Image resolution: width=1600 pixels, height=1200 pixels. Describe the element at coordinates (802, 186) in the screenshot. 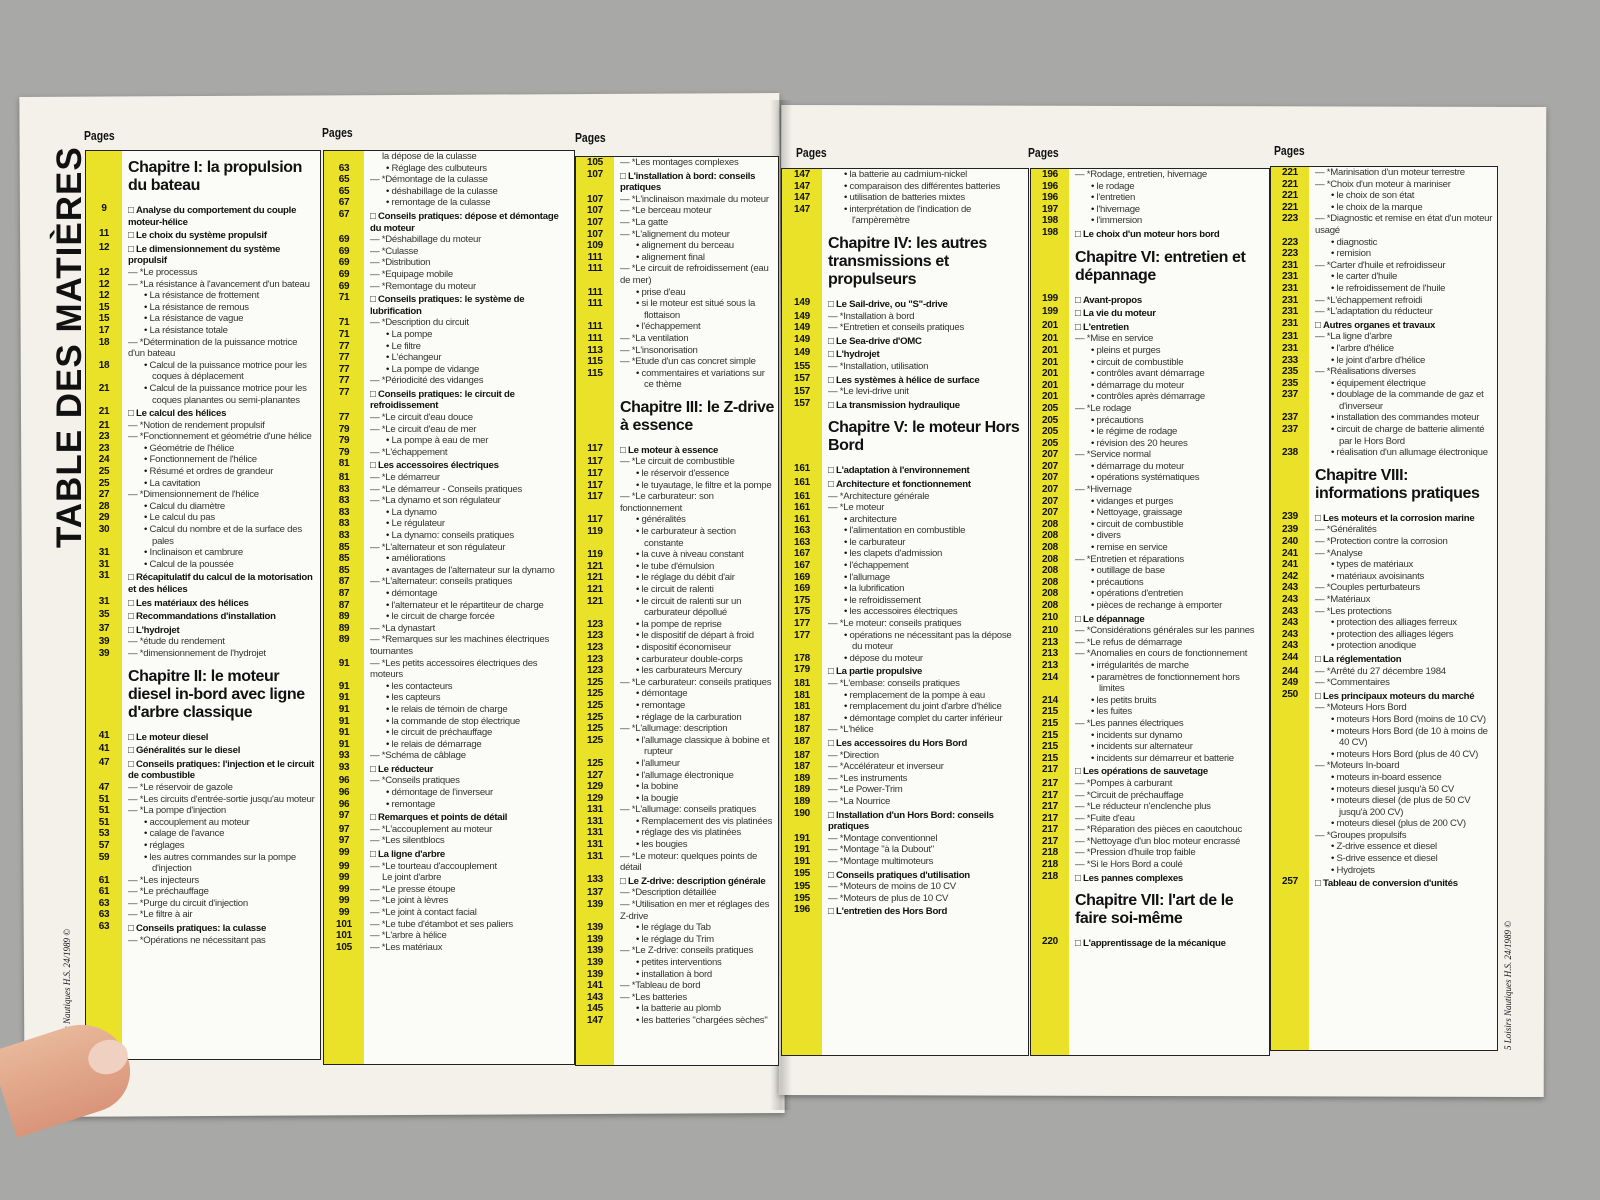

I see `page-number: 147` at that location.